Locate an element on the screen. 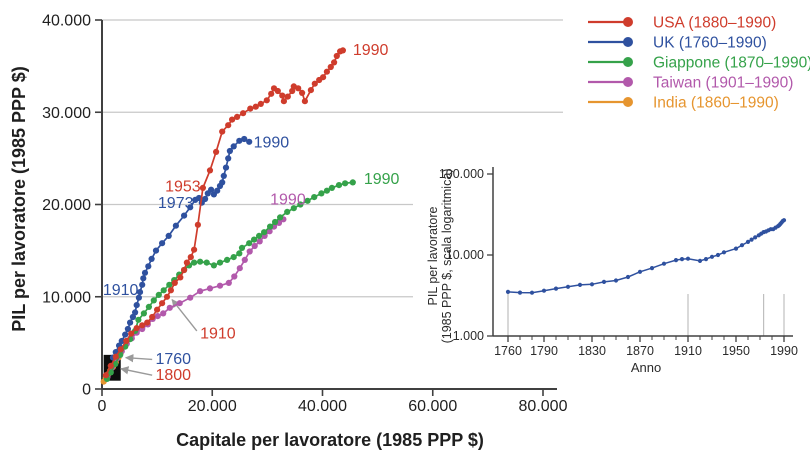 The width and height of the screenshot is (810, 464). inset-x-tick-label: 1870 is located at coordinates (640, 351).